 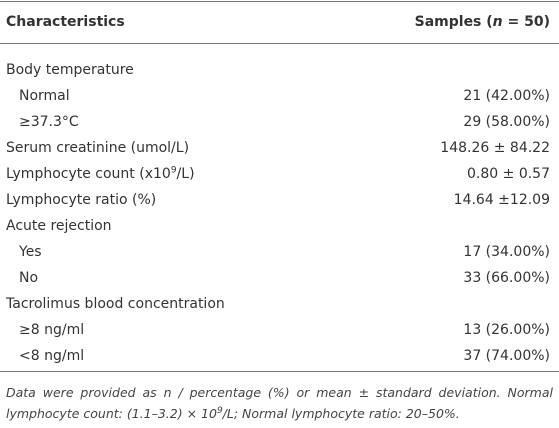 I want to click on row-value: 0.80 ± 0.57, so click(x=508, y=174).